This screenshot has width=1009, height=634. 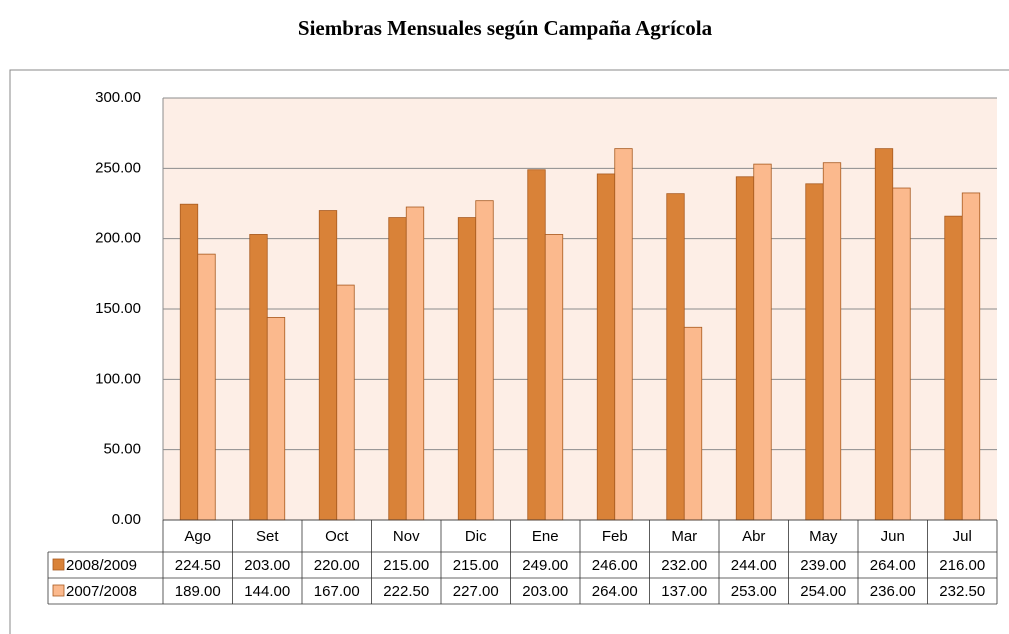 What do you see at coordinates (615, 565) in the screenshot?
I see `table-value: 246.00` at bounding box center [615, 565].